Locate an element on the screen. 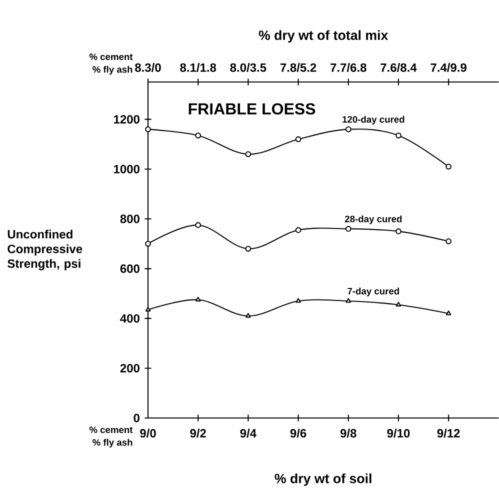 The height and width of the screenshot is (493, 499). y-tick-label: 0 is located at coordinates (137, 418).